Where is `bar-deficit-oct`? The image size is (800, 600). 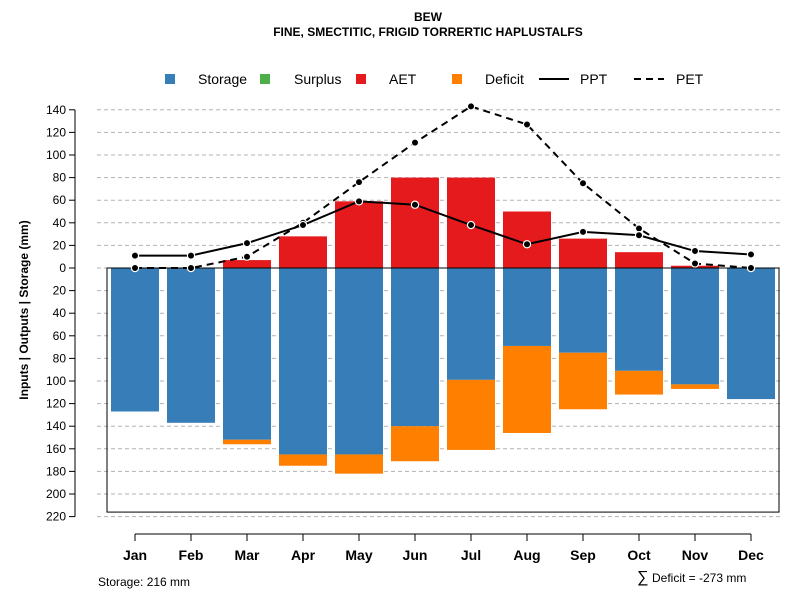
bar-deficit-oct is located at coordinates (639, 382).